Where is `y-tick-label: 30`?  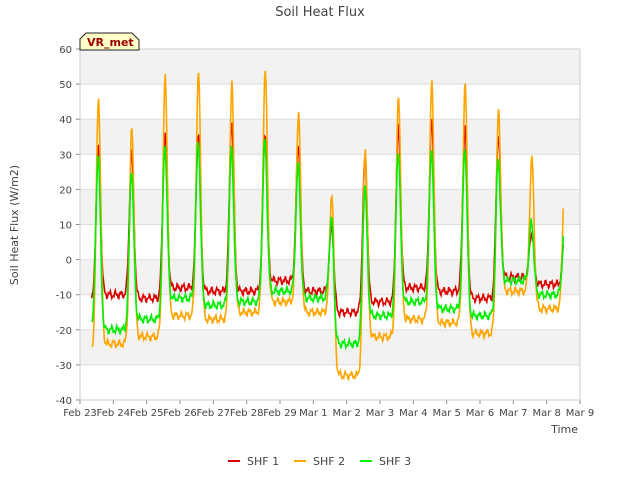
y-tick-label: 30 is located at coordinates (65, 155).